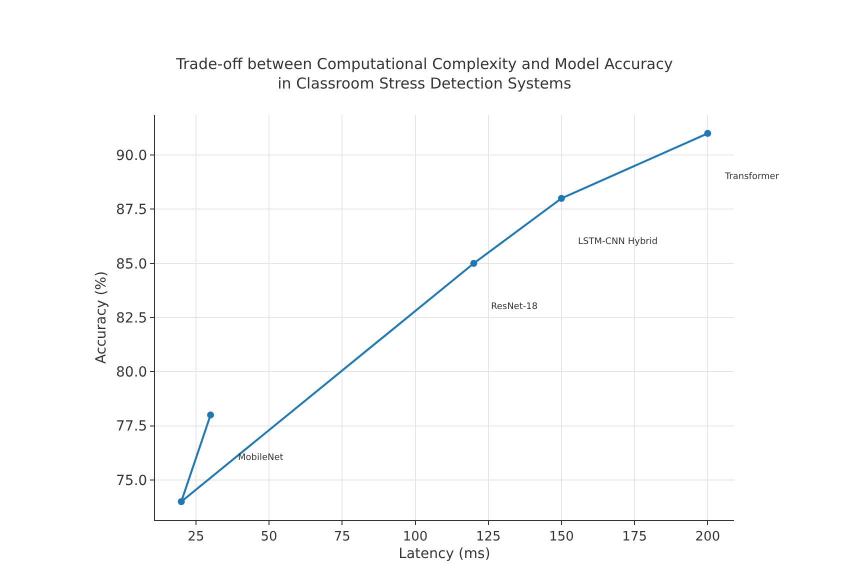 The height and width of the screenshot is (575, 849). What do you see at coordinates (102, 317) in the screenshot?
I see `y-axis-title: Accuracy (%)` at bounding box center [102, 317].